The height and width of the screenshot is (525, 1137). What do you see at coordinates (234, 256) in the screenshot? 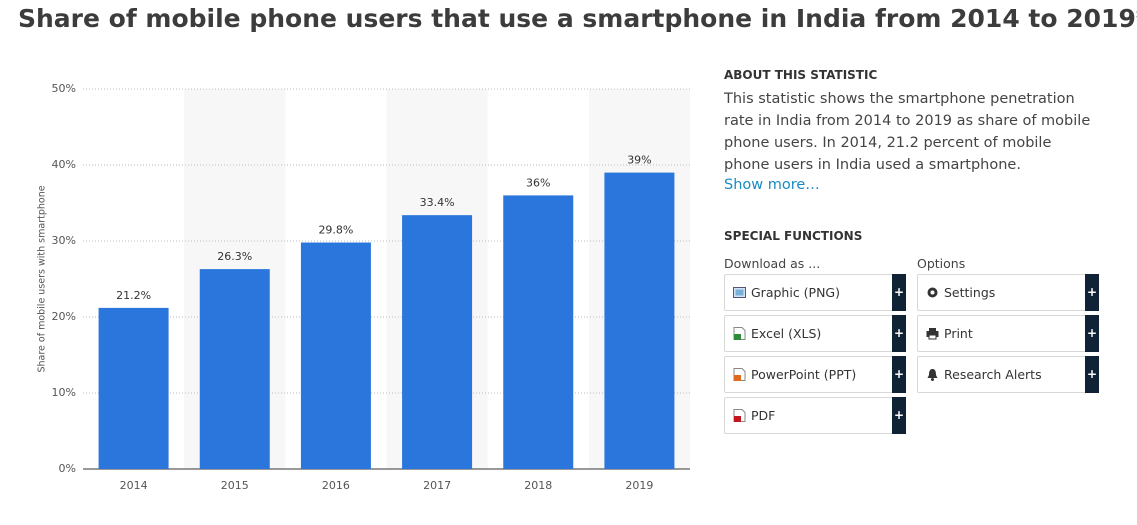
I see `value-label: 26.3%` at bounding box center [234, 256].